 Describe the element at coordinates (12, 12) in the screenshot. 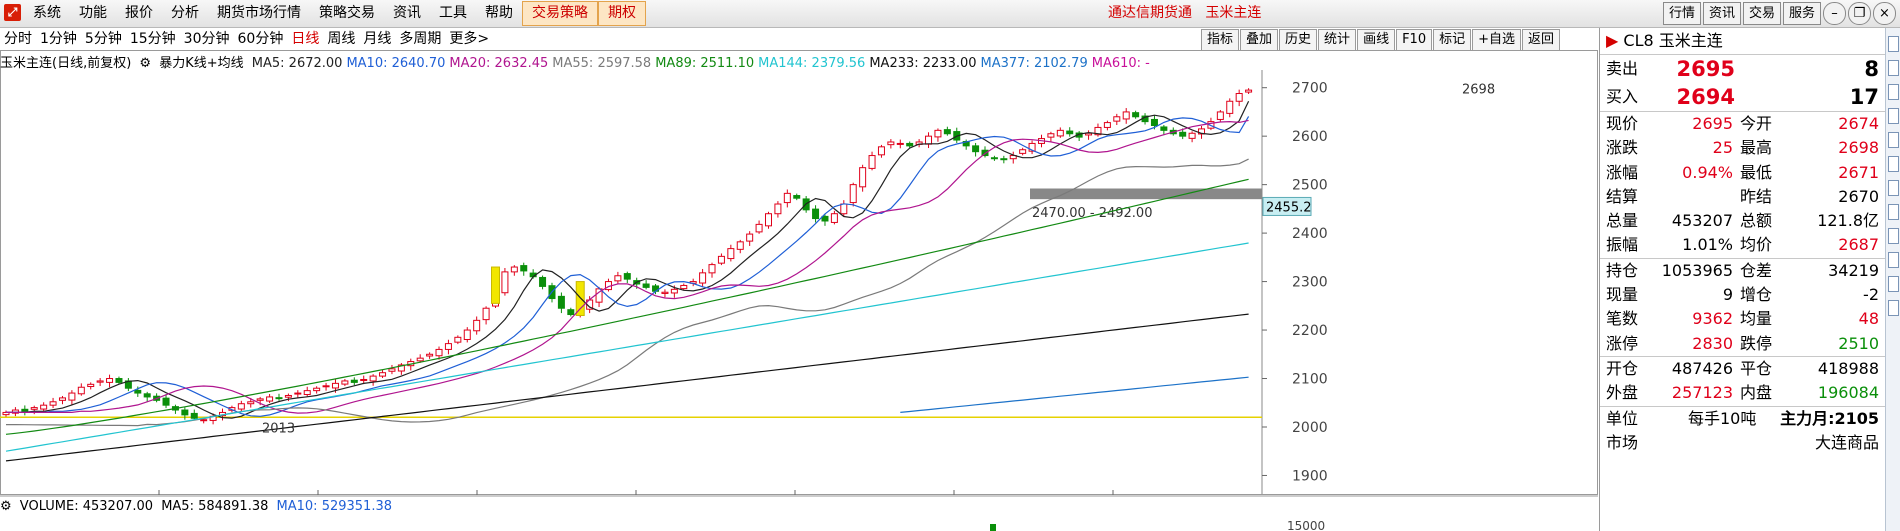

I see `app-logo-icon: ⤢` at that location.